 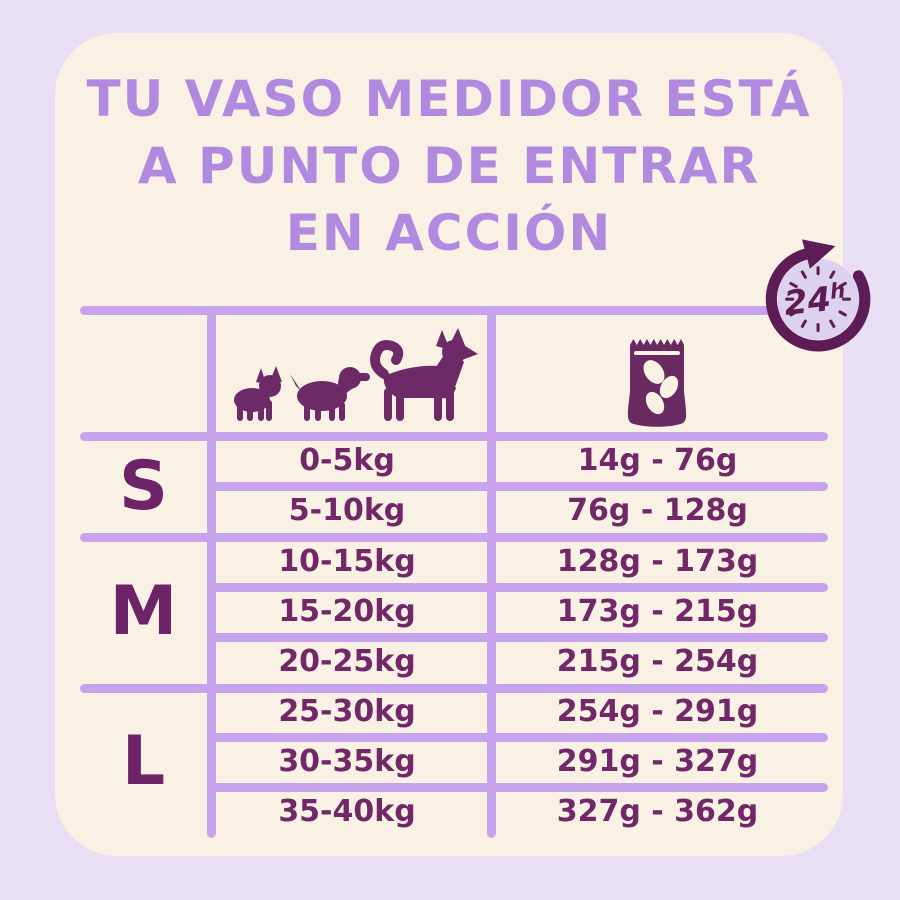 What do you see at coordinates (454, 537) in the screenshot?
I see `section-s-m-line` at bounding box center [454, 537].